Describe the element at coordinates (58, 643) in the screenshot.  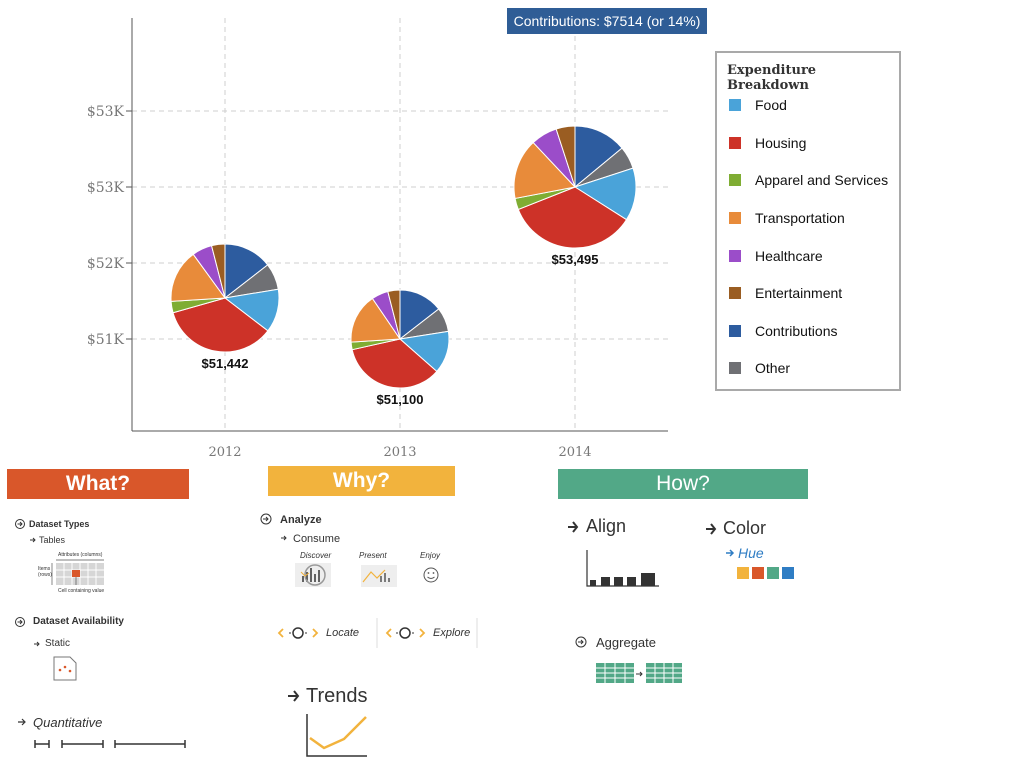
I see `static-label: Static` at that location.